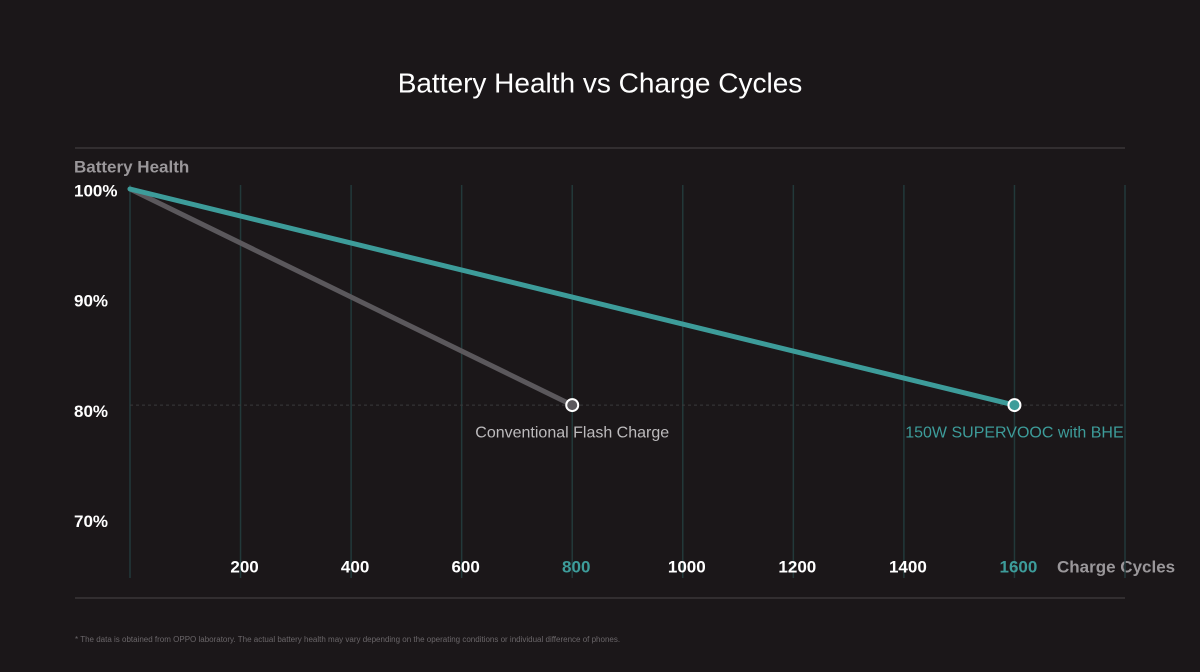 The image size is (1200, 672). Describe the element at coordinates (131, 166) in the screenshot. I see `y-axis-label: Battery Health` at that location.